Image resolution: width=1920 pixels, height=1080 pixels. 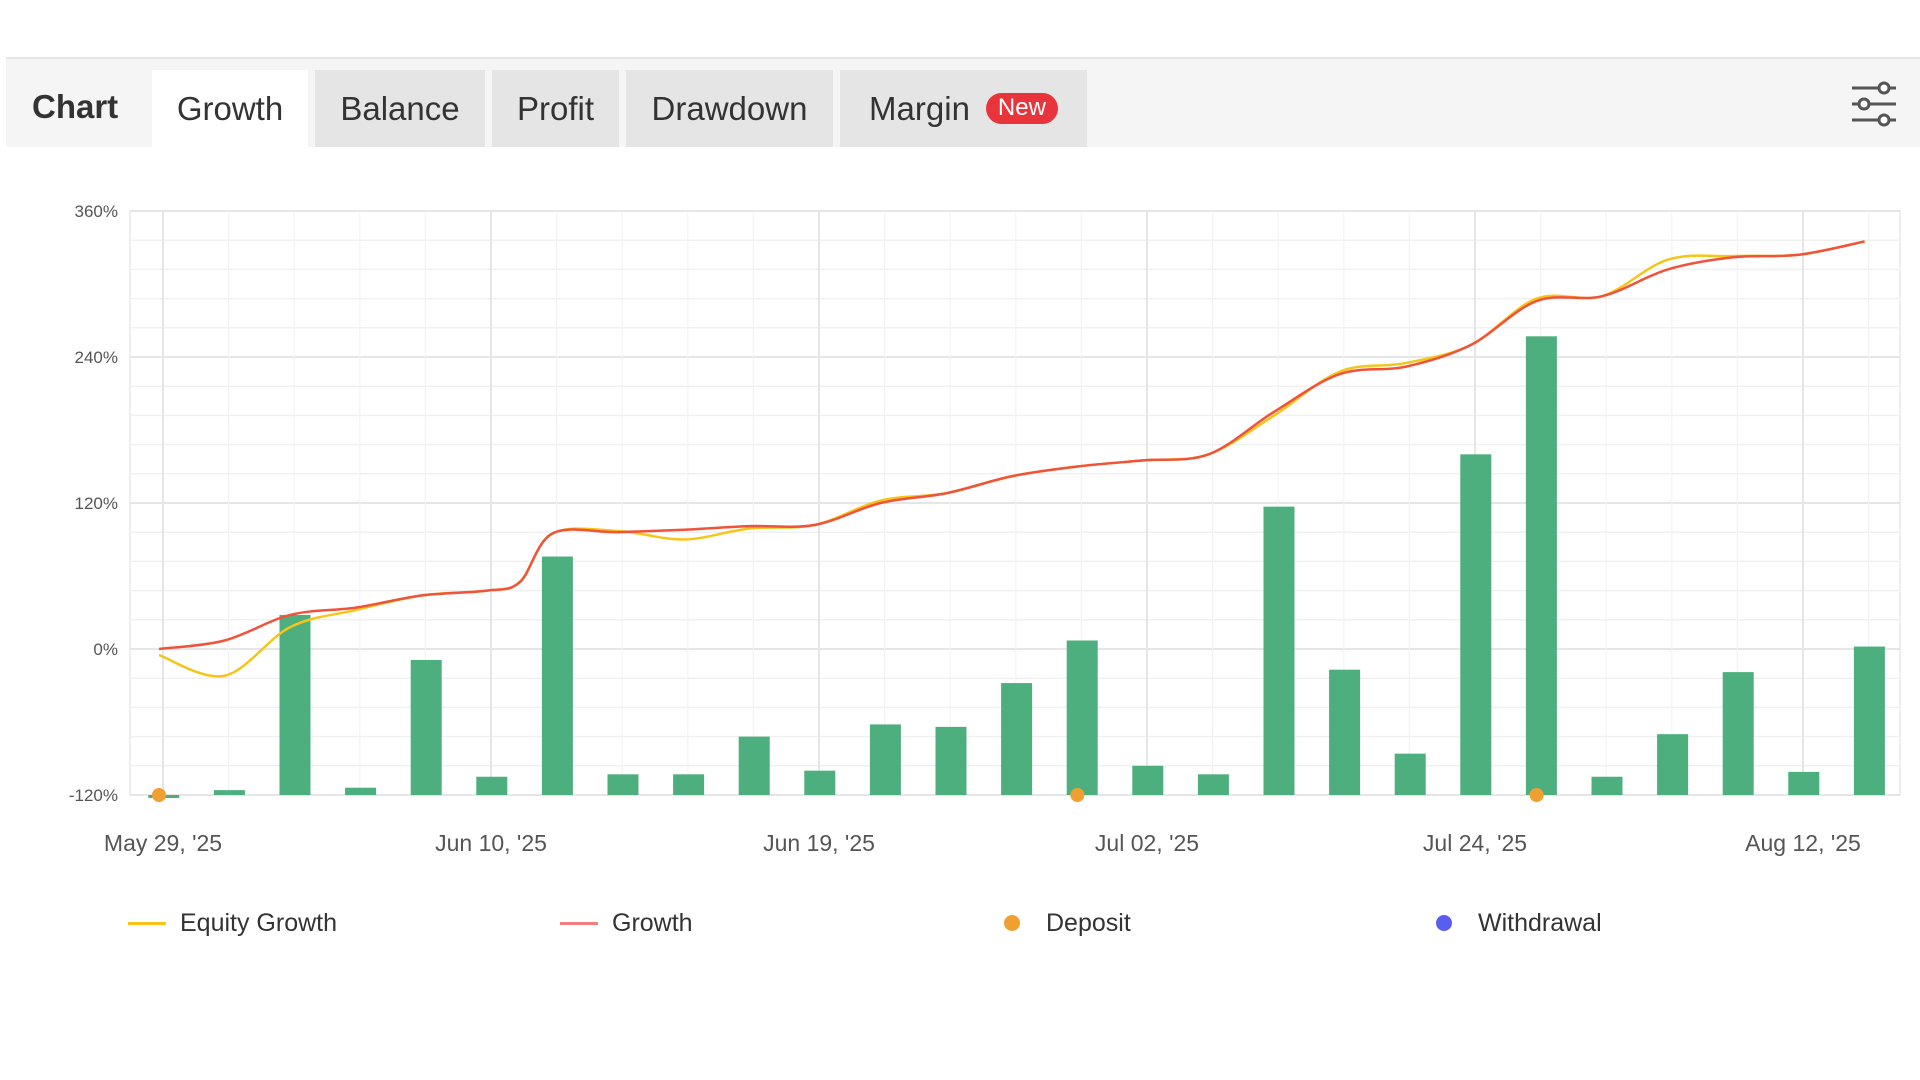 What do you see at coordinates (96, 503) in the screenshot?
I see `y-tick-label: 120%` at bounding box center [96, 503].